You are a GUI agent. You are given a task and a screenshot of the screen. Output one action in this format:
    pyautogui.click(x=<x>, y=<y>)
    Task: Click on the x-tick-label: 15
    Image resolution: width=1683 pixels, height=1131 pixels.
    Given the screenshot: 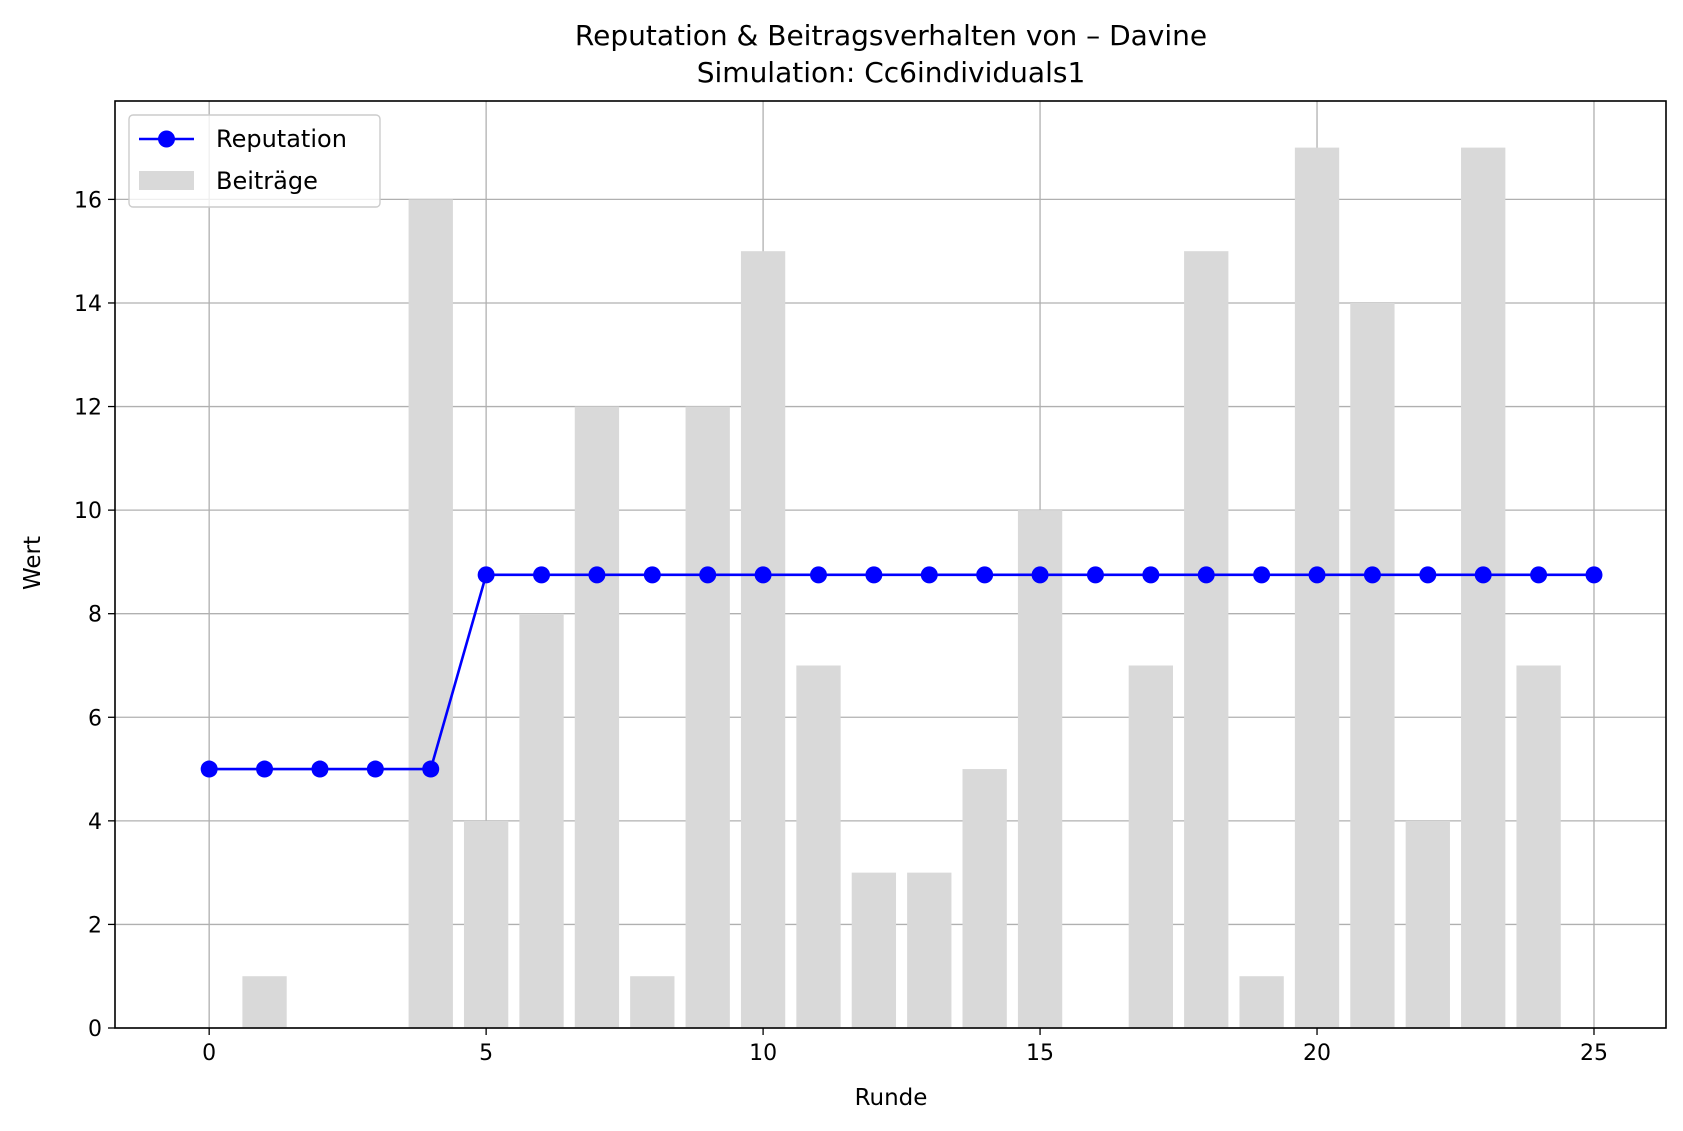 What is the action you would take?
    pyautogui.click(x=1040, y=1053)
    